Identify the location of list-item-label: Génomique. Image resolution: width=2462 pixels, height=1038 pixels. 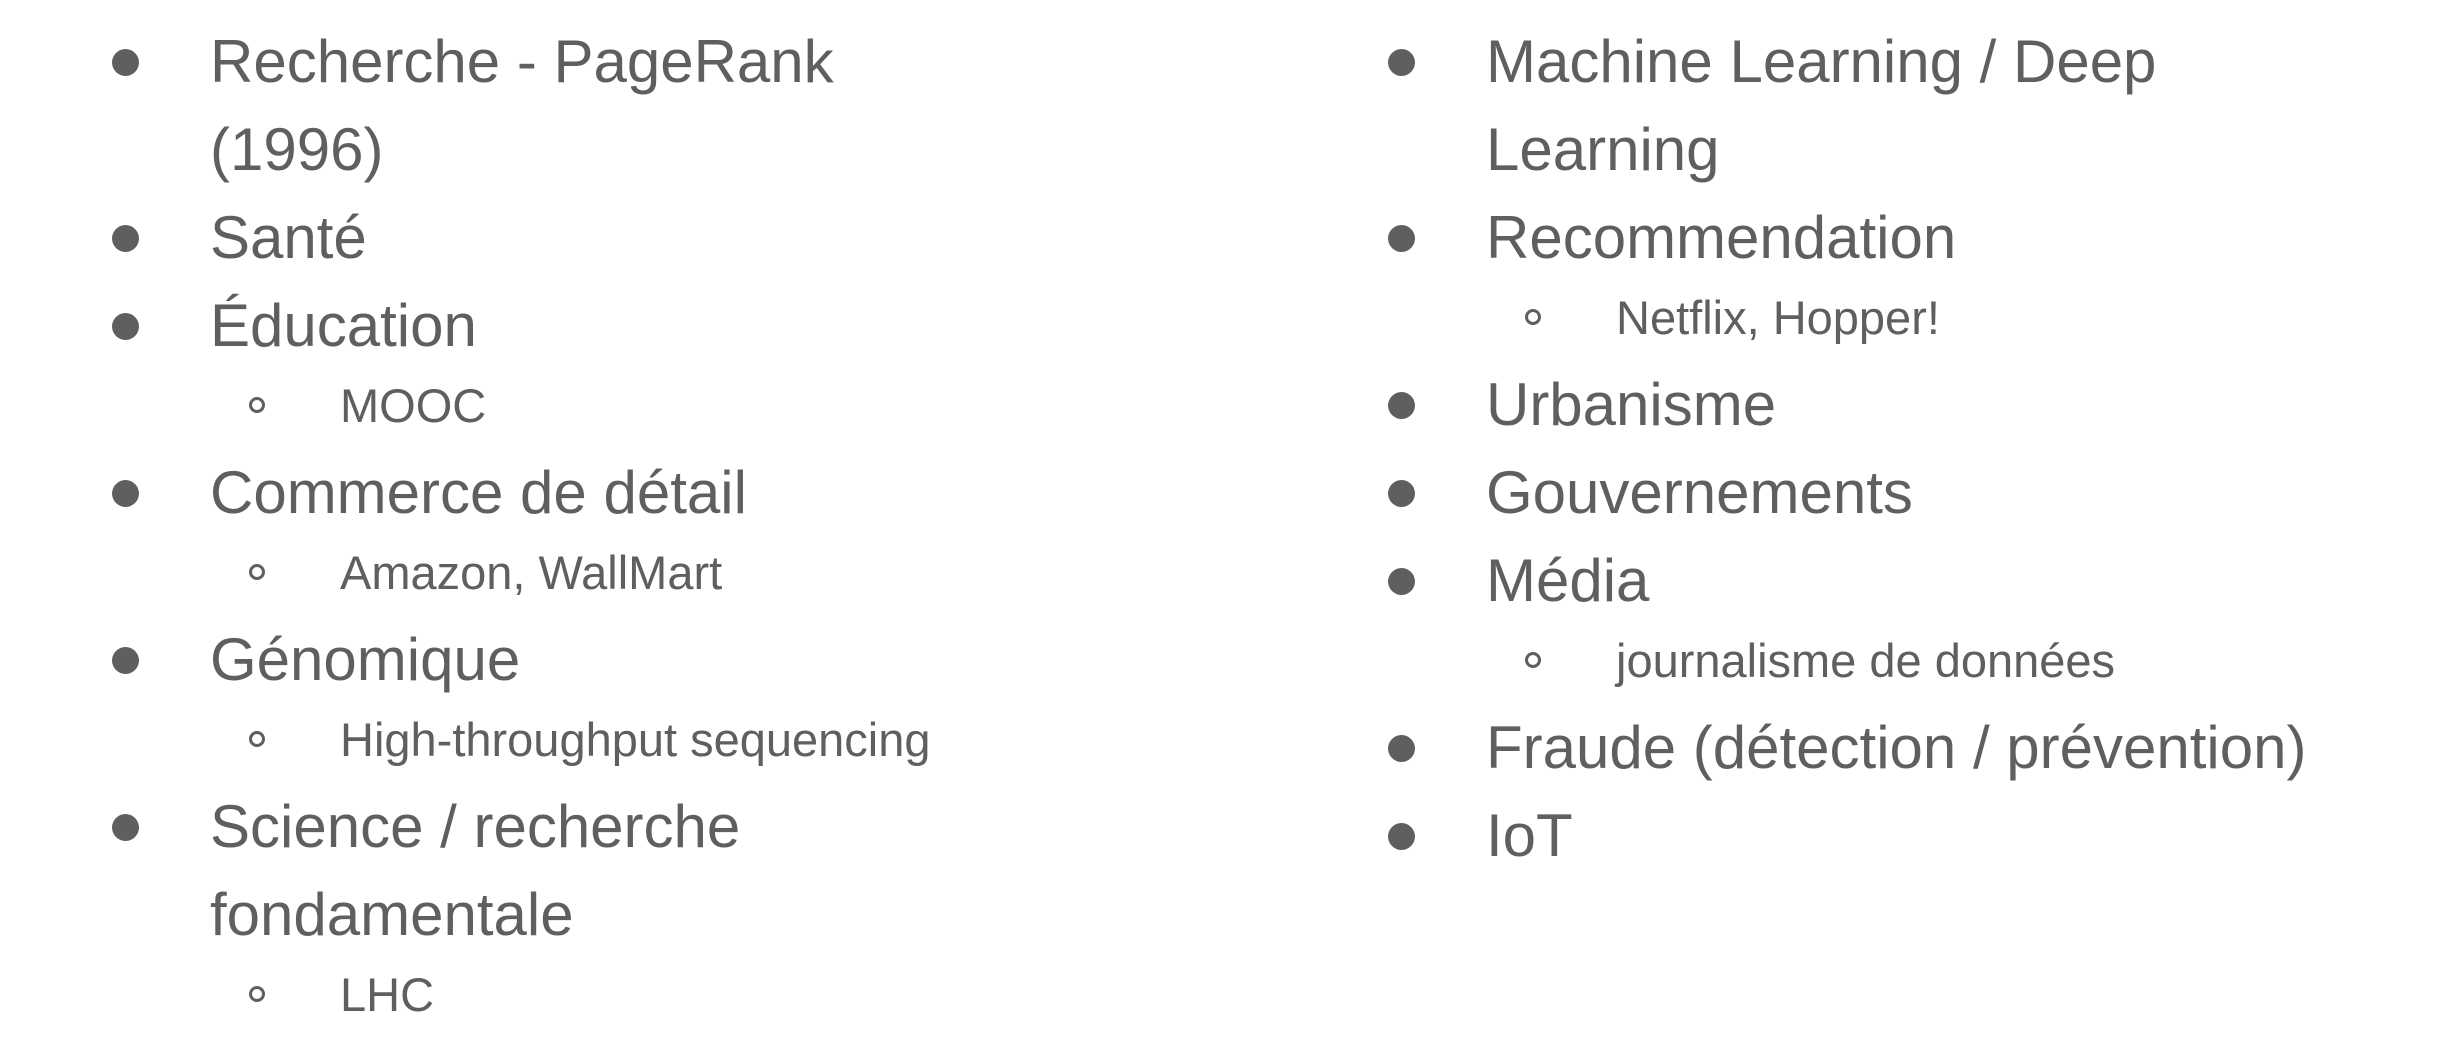
(365, 659).